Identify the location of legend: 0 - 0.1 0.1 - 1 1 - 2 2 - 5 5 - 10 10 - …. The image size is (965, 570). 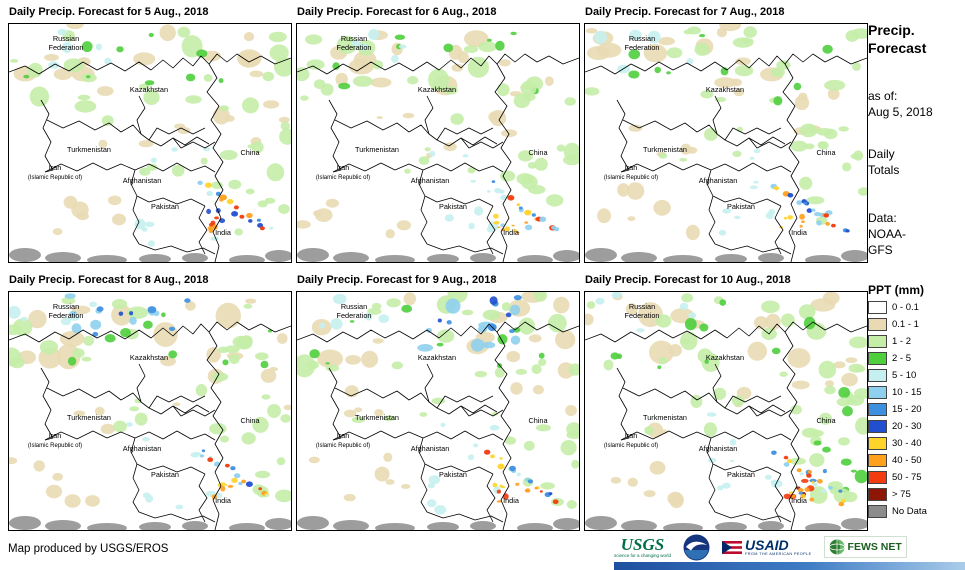
(897, 409).